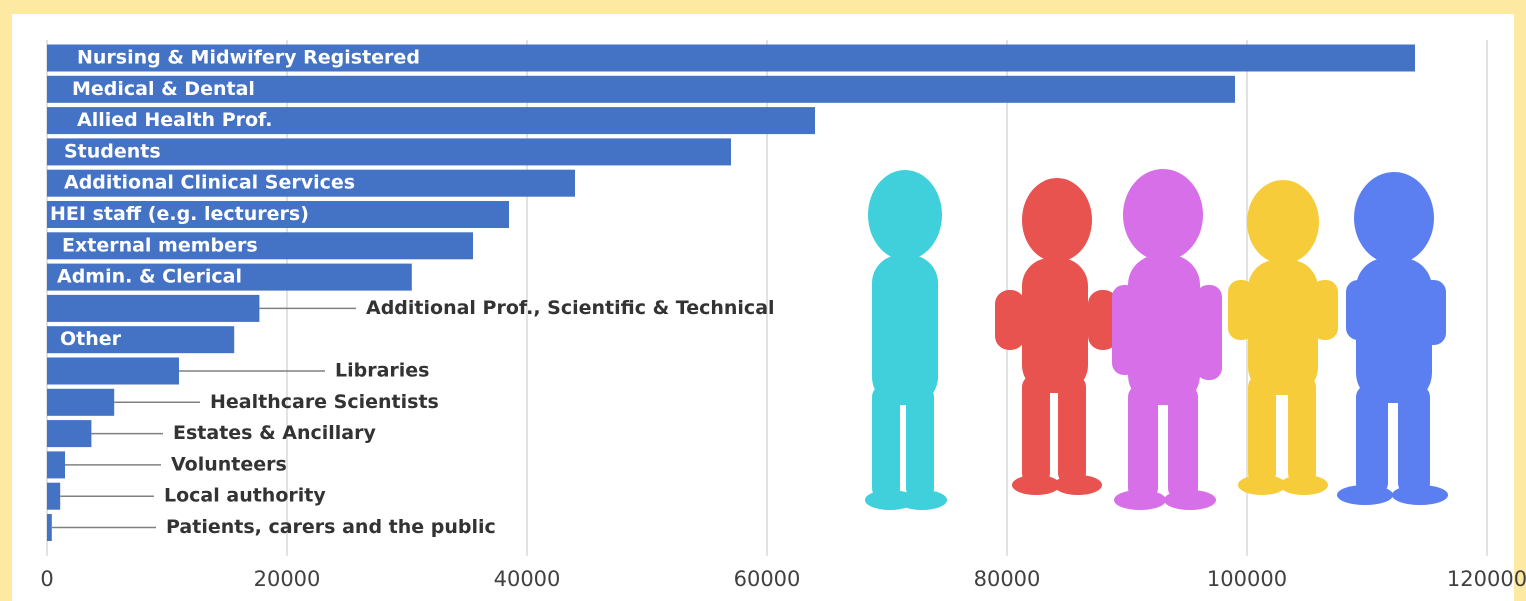 Image resolution: width=1526 pixels, height=601 pixels. What do you see at coordinates (46, 579) in the screenshot?
I see `x-tick-label: 0` at bounding box center [46, 579].